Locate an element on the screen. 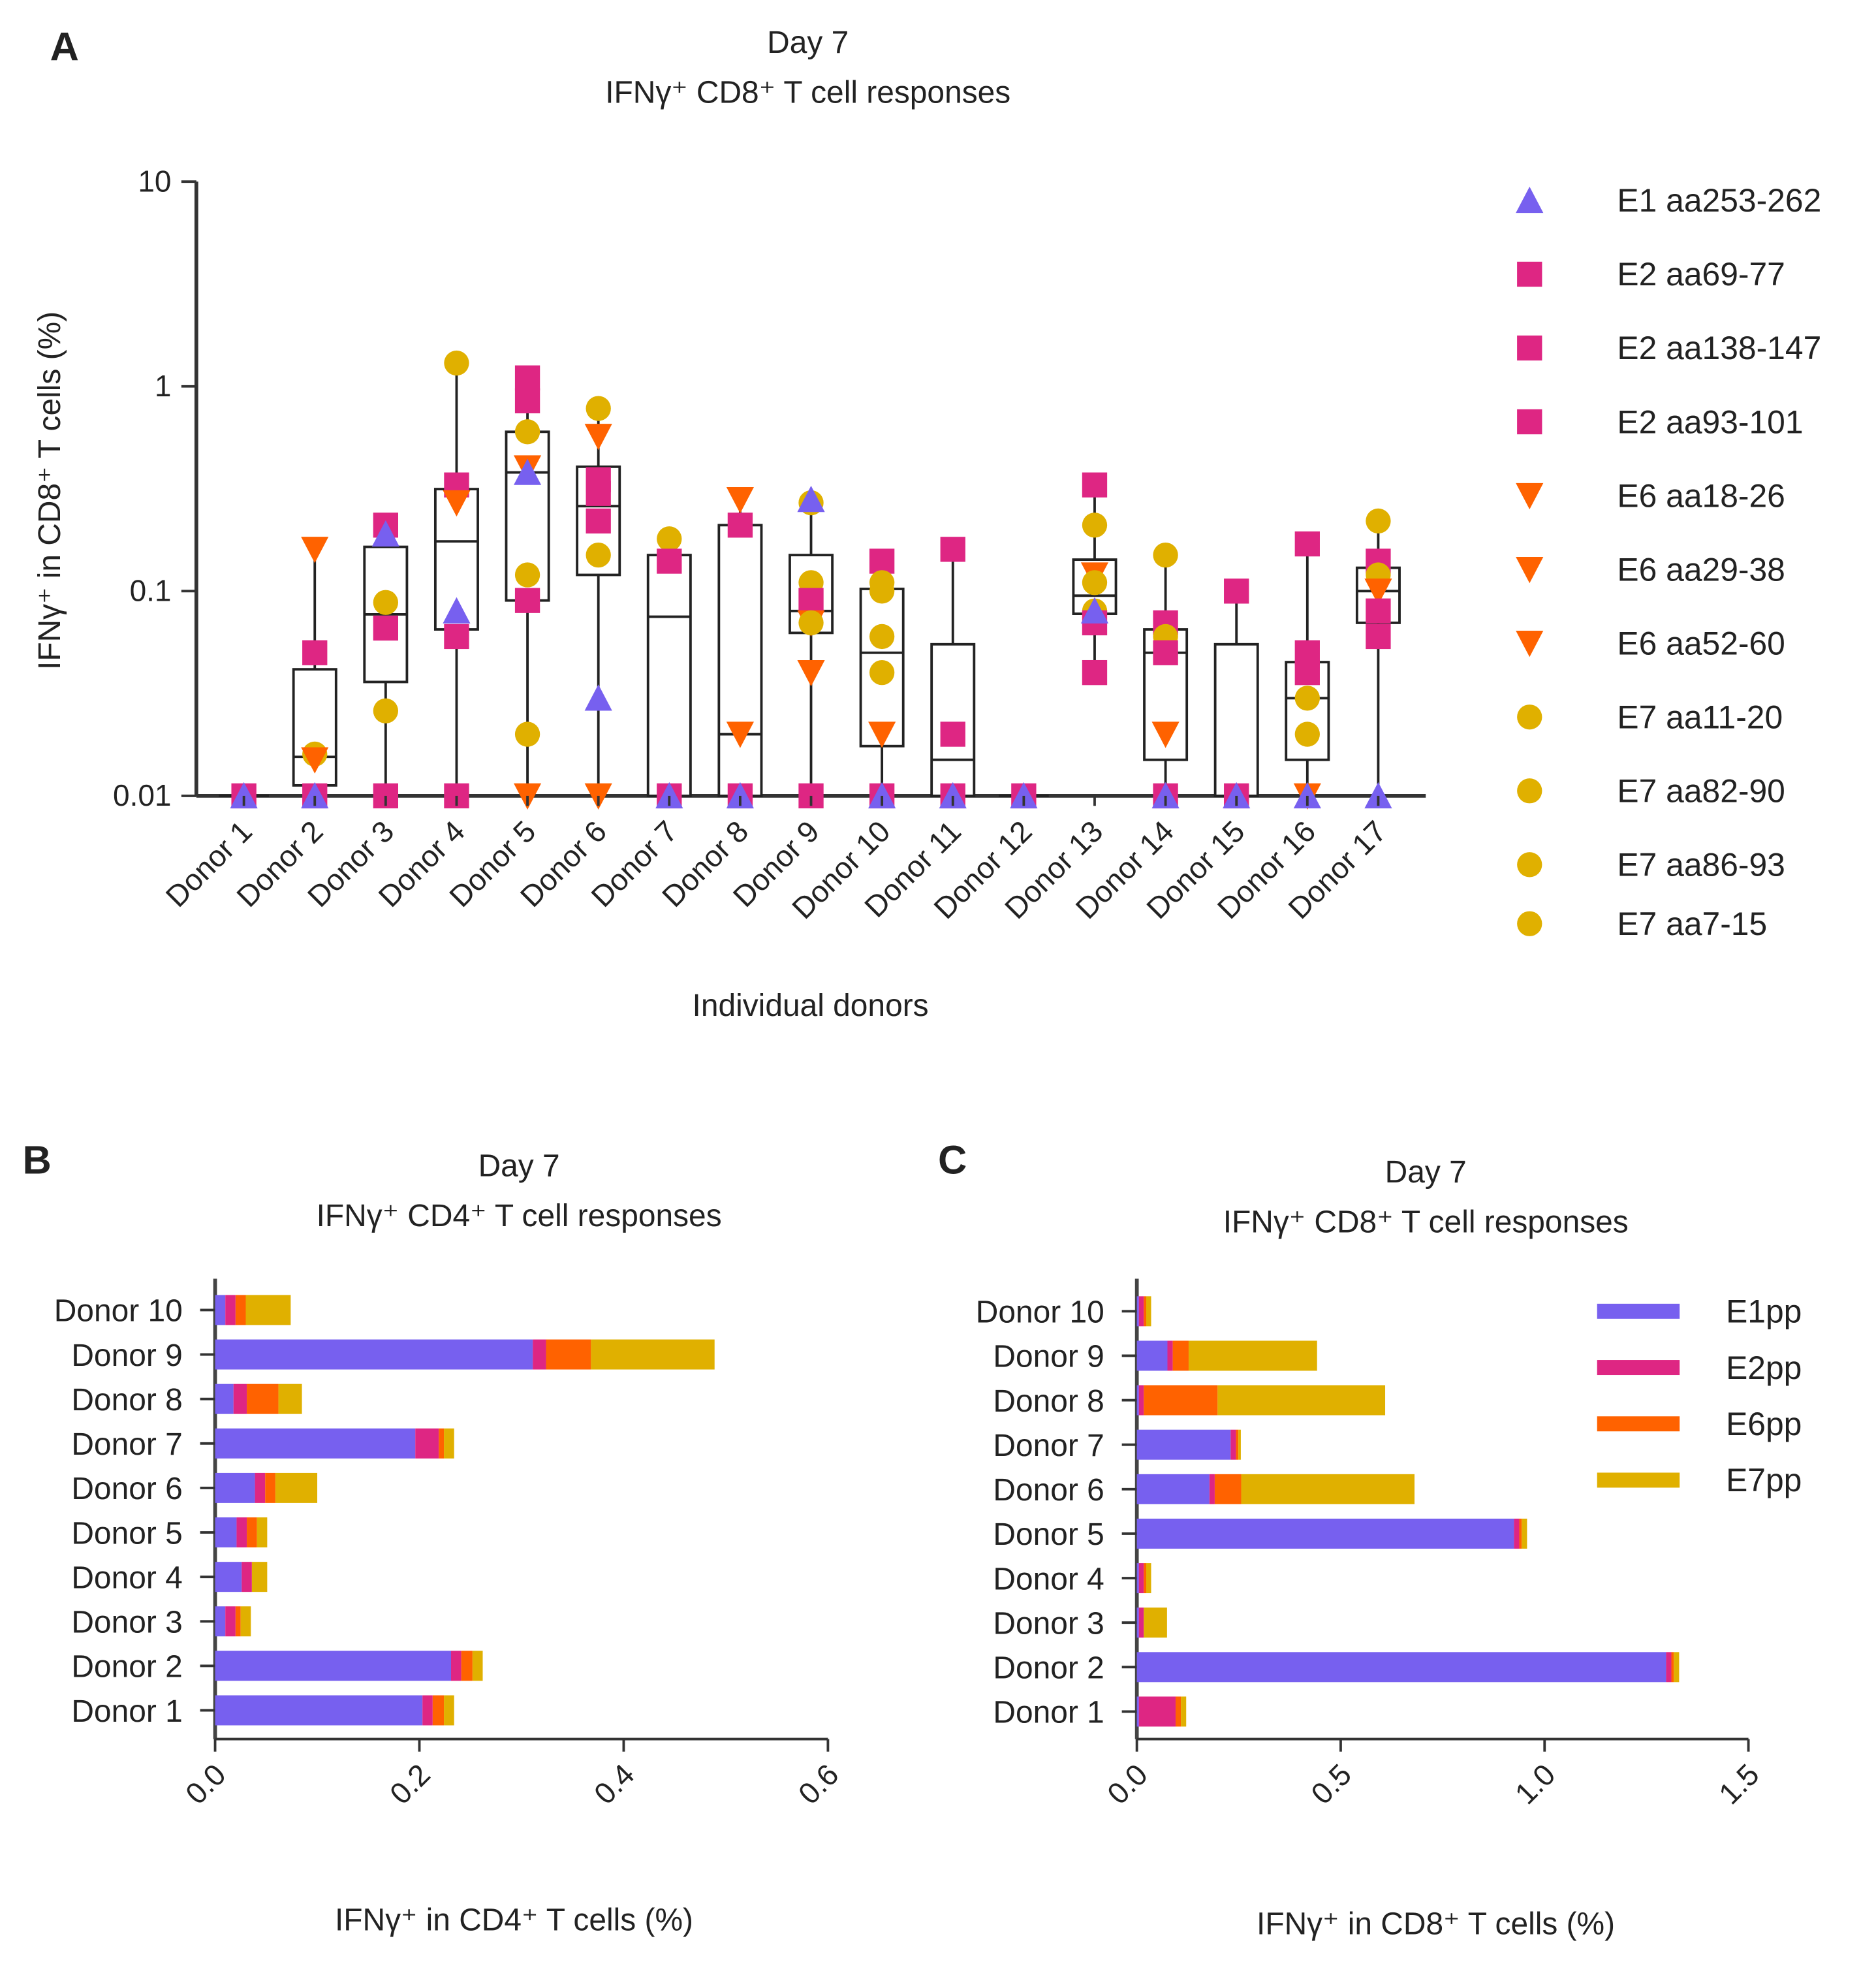  legend-label: E6 aa18-26 is located at coordinates (1701, 495).